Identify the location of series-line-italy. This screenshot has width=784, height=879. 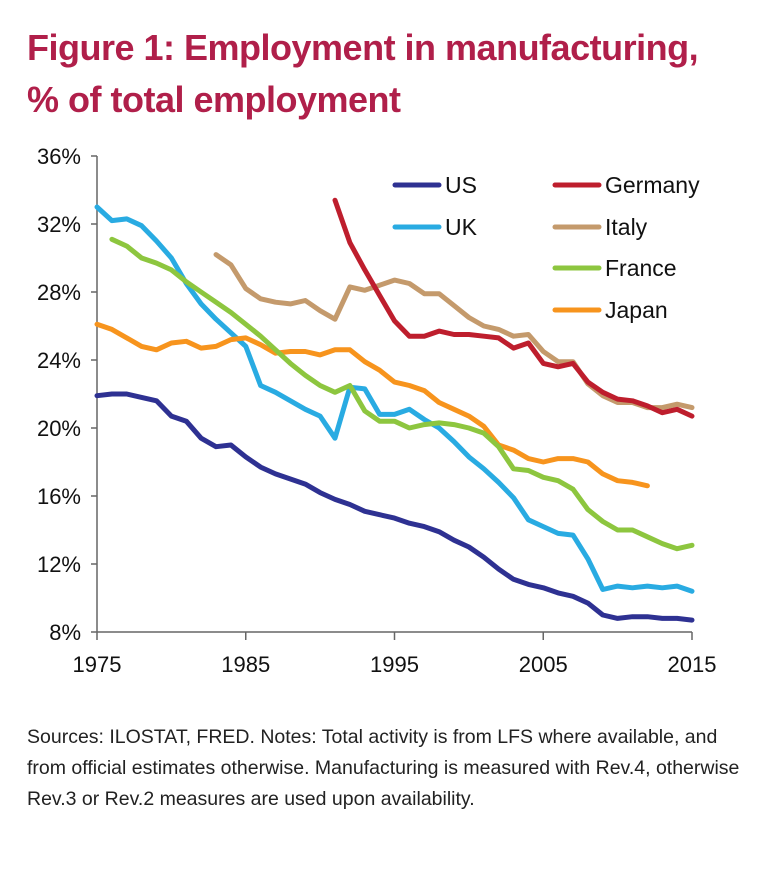
(454, 331).